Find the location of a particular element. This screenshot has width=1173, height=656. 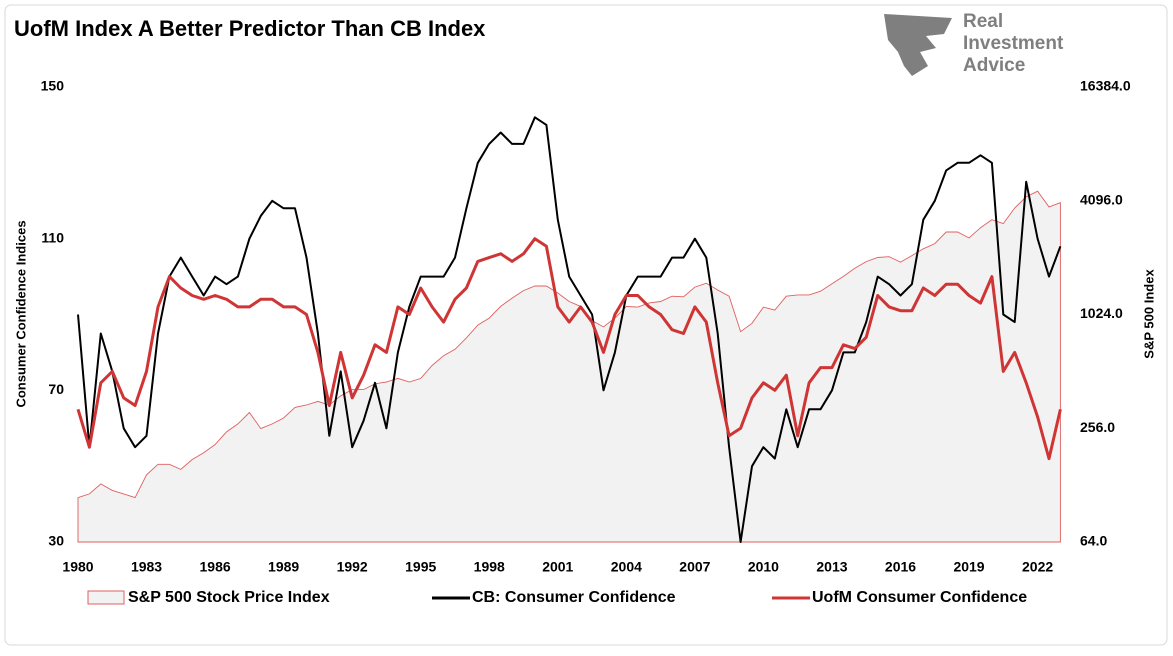

legend-swatch is located at coordinates (106, 597).